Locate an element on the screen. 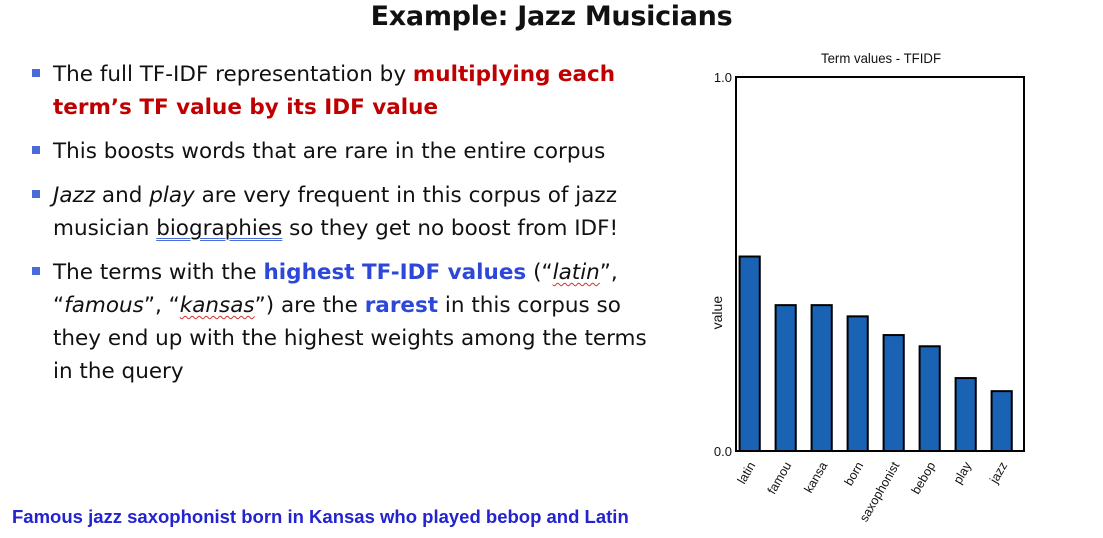 The height and width of the screenshot is (538, 1103). bar-famou is located at coordinates (785, 378).